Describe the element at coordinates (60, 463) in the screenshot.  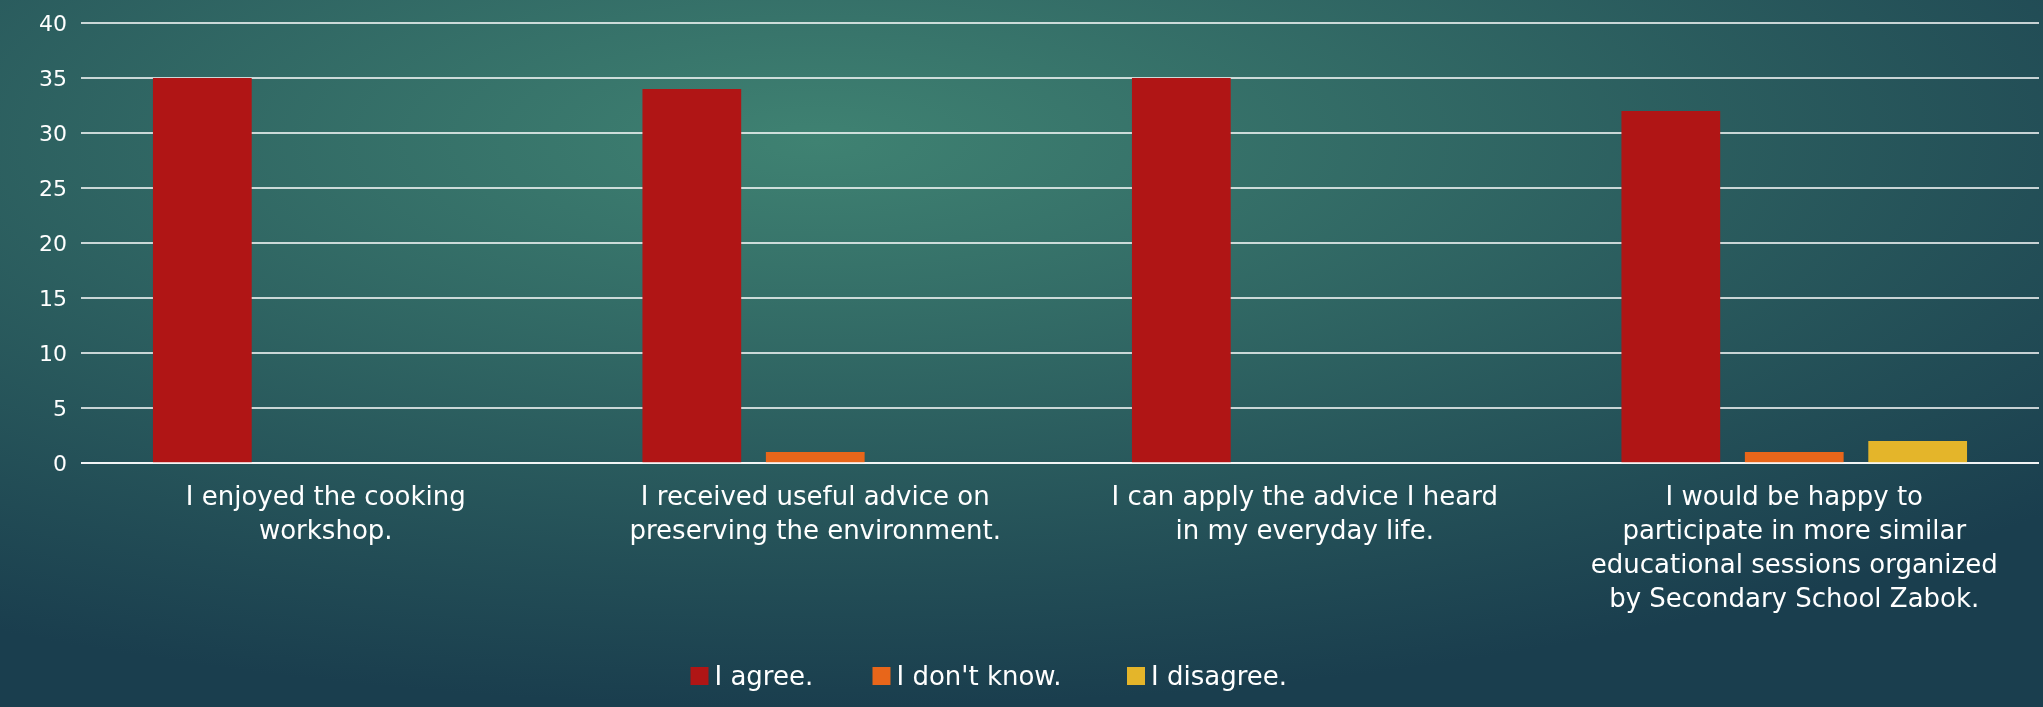
I see `y-tick-label: 0` at that location.